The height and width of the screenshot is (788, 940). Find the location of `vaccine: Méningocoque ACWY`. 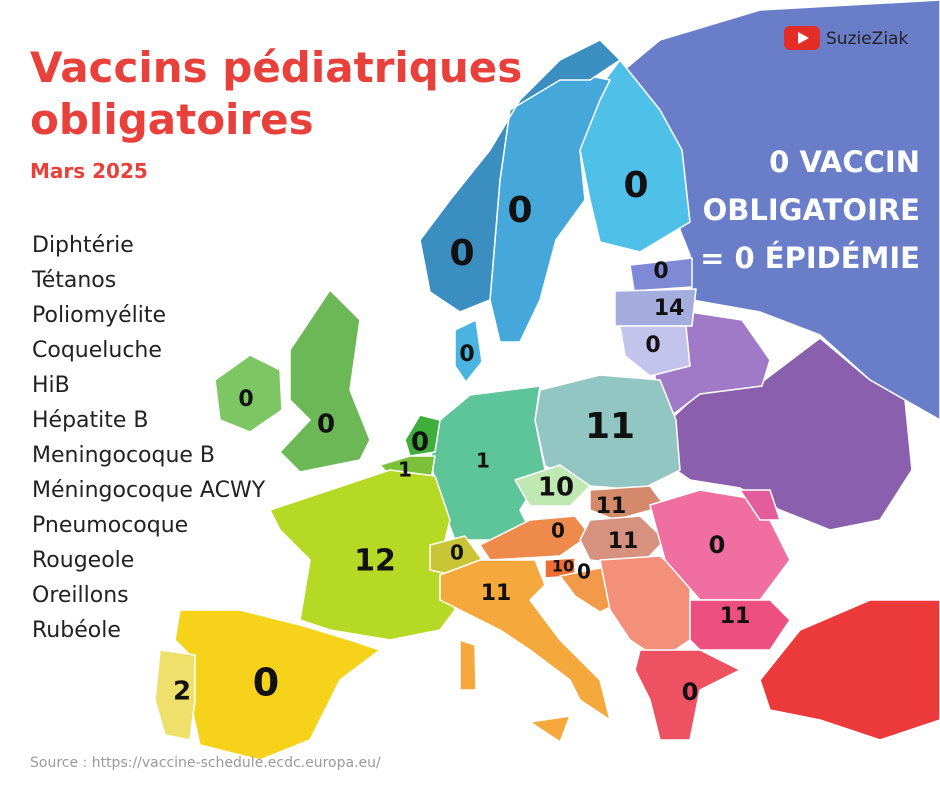

vaccine: Méningocoque ACWY is located at coordinates (149, 490).